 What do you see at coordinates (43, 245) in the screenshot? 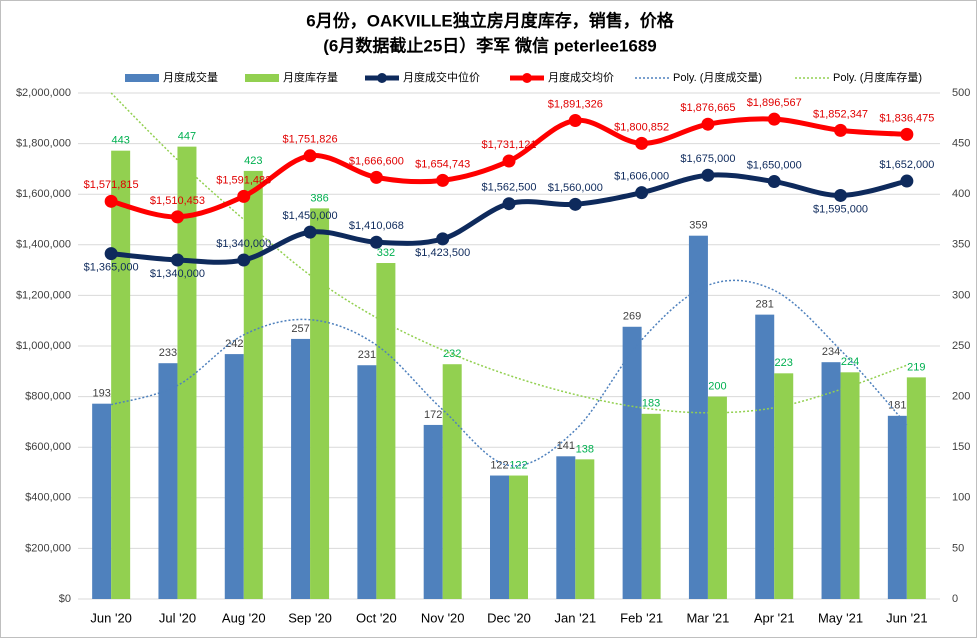
I see `y-tick-label: $1,400,000` at bounding box center [43, 245].